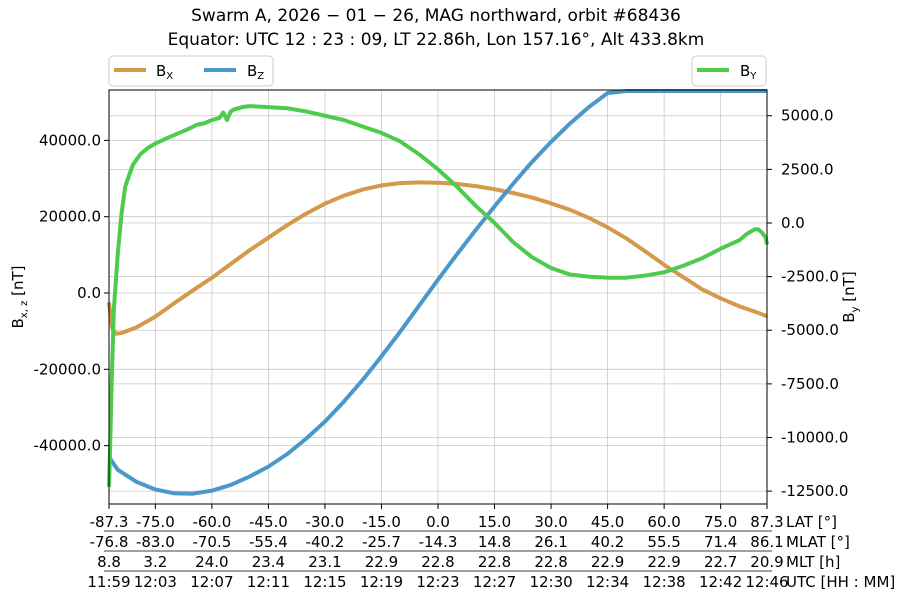 The height and width of the screenshot is (600, 900). What do you see at coordinates (720, 582) in the screenshot?
I see `x-row-3-tick-label: 12:42` at bounding box center [720, 582].